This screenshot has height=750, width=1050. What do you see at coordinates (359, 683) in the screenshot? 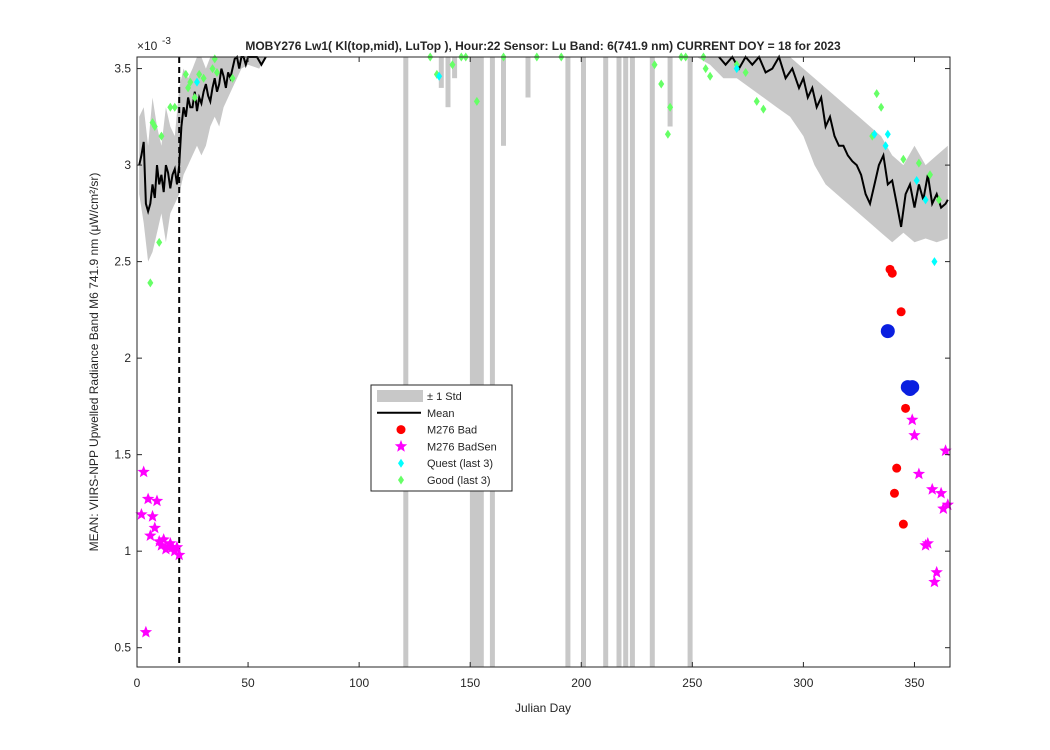
I see `x-tick-label: 100` at bounding box center [359, 683].